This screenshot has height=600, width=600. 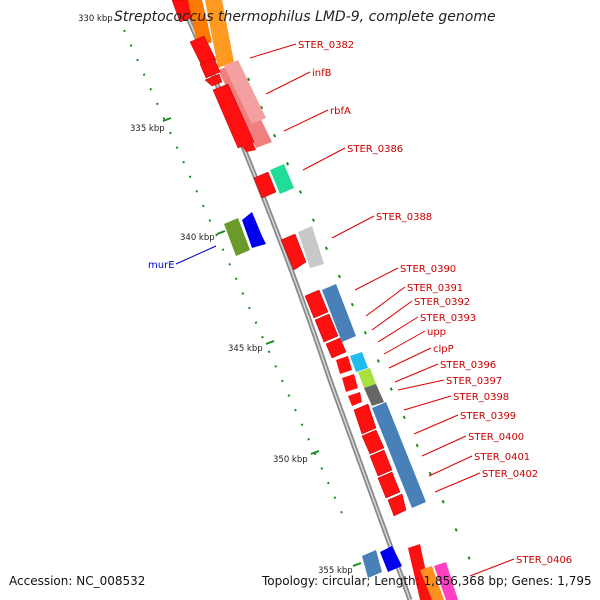 I want to click on gene-box-pink, so click(x=446, y=581).